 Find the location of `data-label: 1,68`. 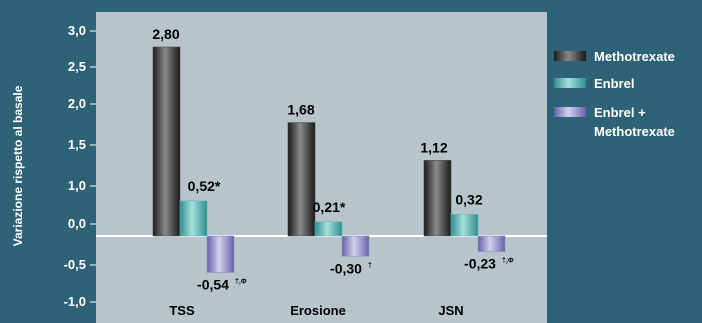

data-label: 1,68 is located at coordinates (300, 110).